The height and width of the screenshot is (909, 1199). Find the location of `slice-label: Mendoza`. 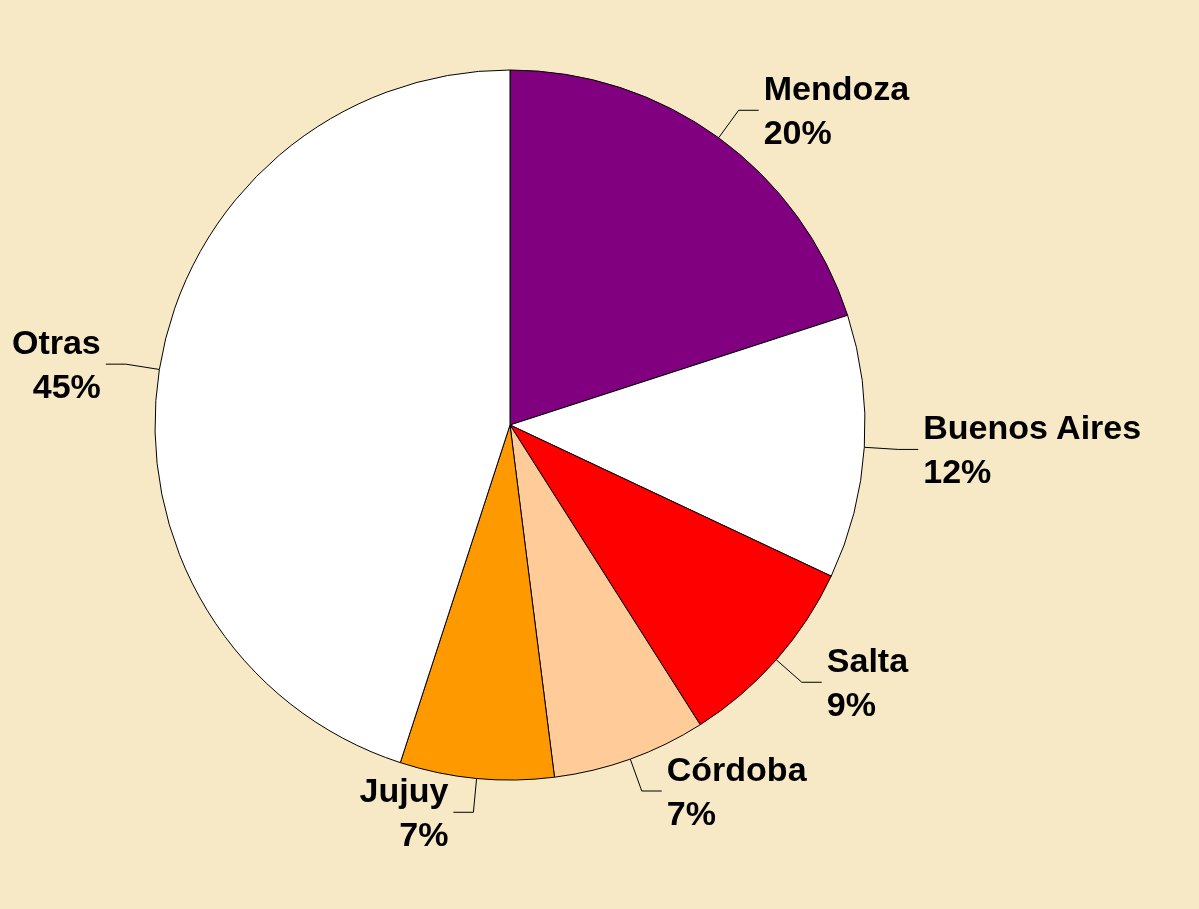

slice-label: Mendoza is located at coordinates (837, 88).